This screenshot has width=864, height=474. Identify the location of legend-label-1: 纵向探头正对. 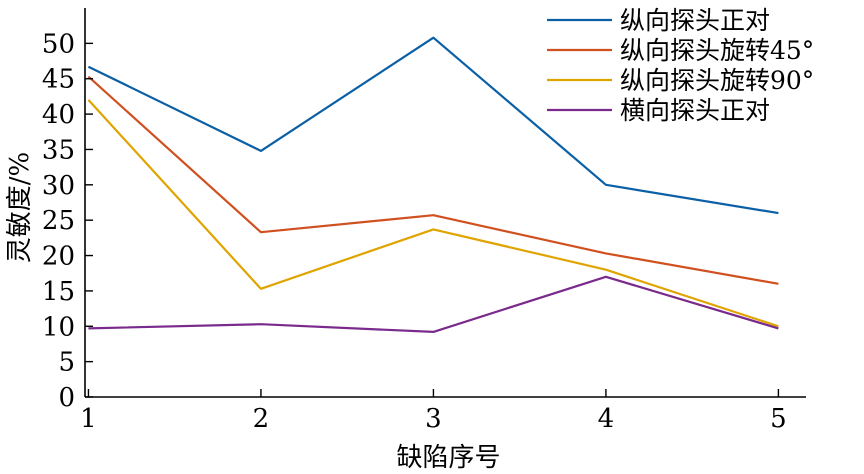
(695, 20).